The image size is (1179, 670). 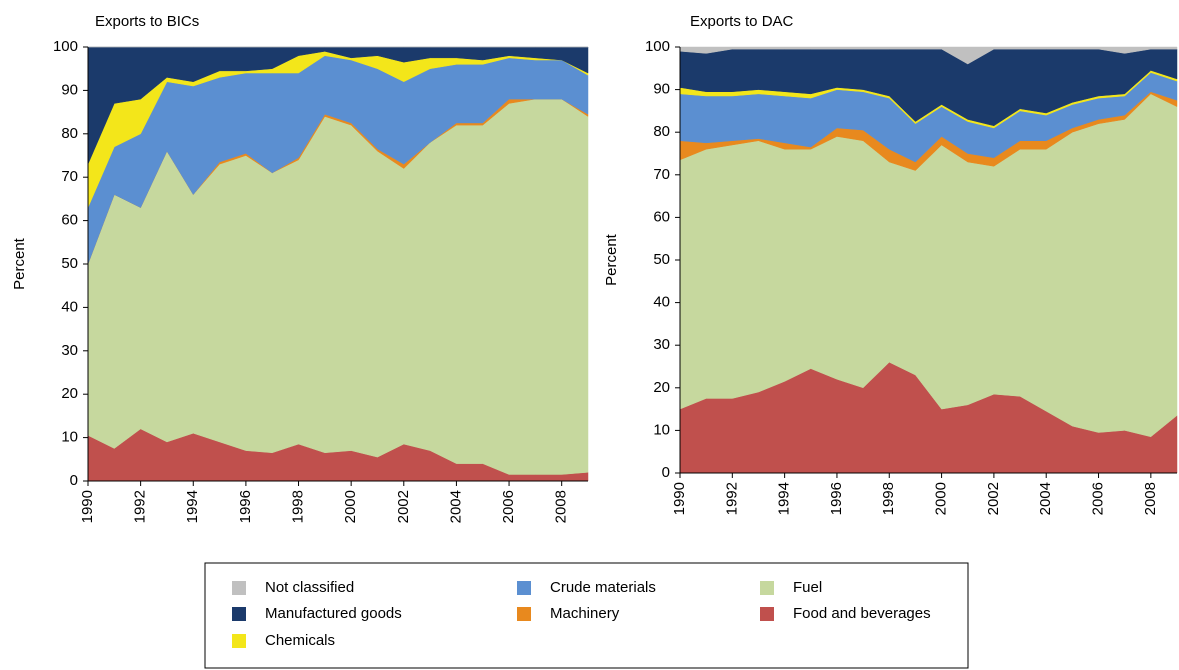 I want to click on legend-label: Machinery, so click(x=585, y=613).